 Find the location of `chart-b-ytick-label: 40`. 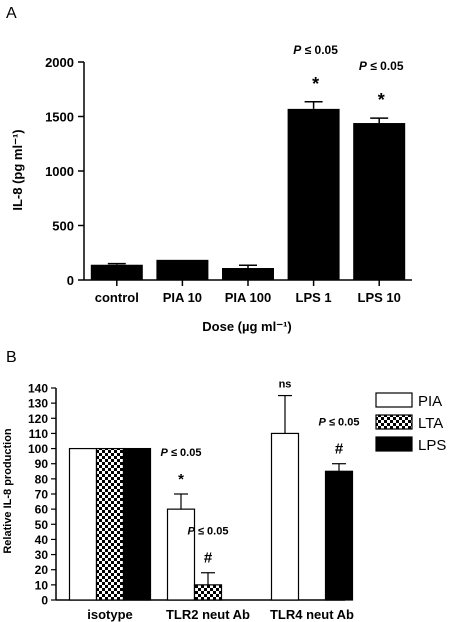

chart-b-ytick-label: 40 is located at coordinates (42, 540).